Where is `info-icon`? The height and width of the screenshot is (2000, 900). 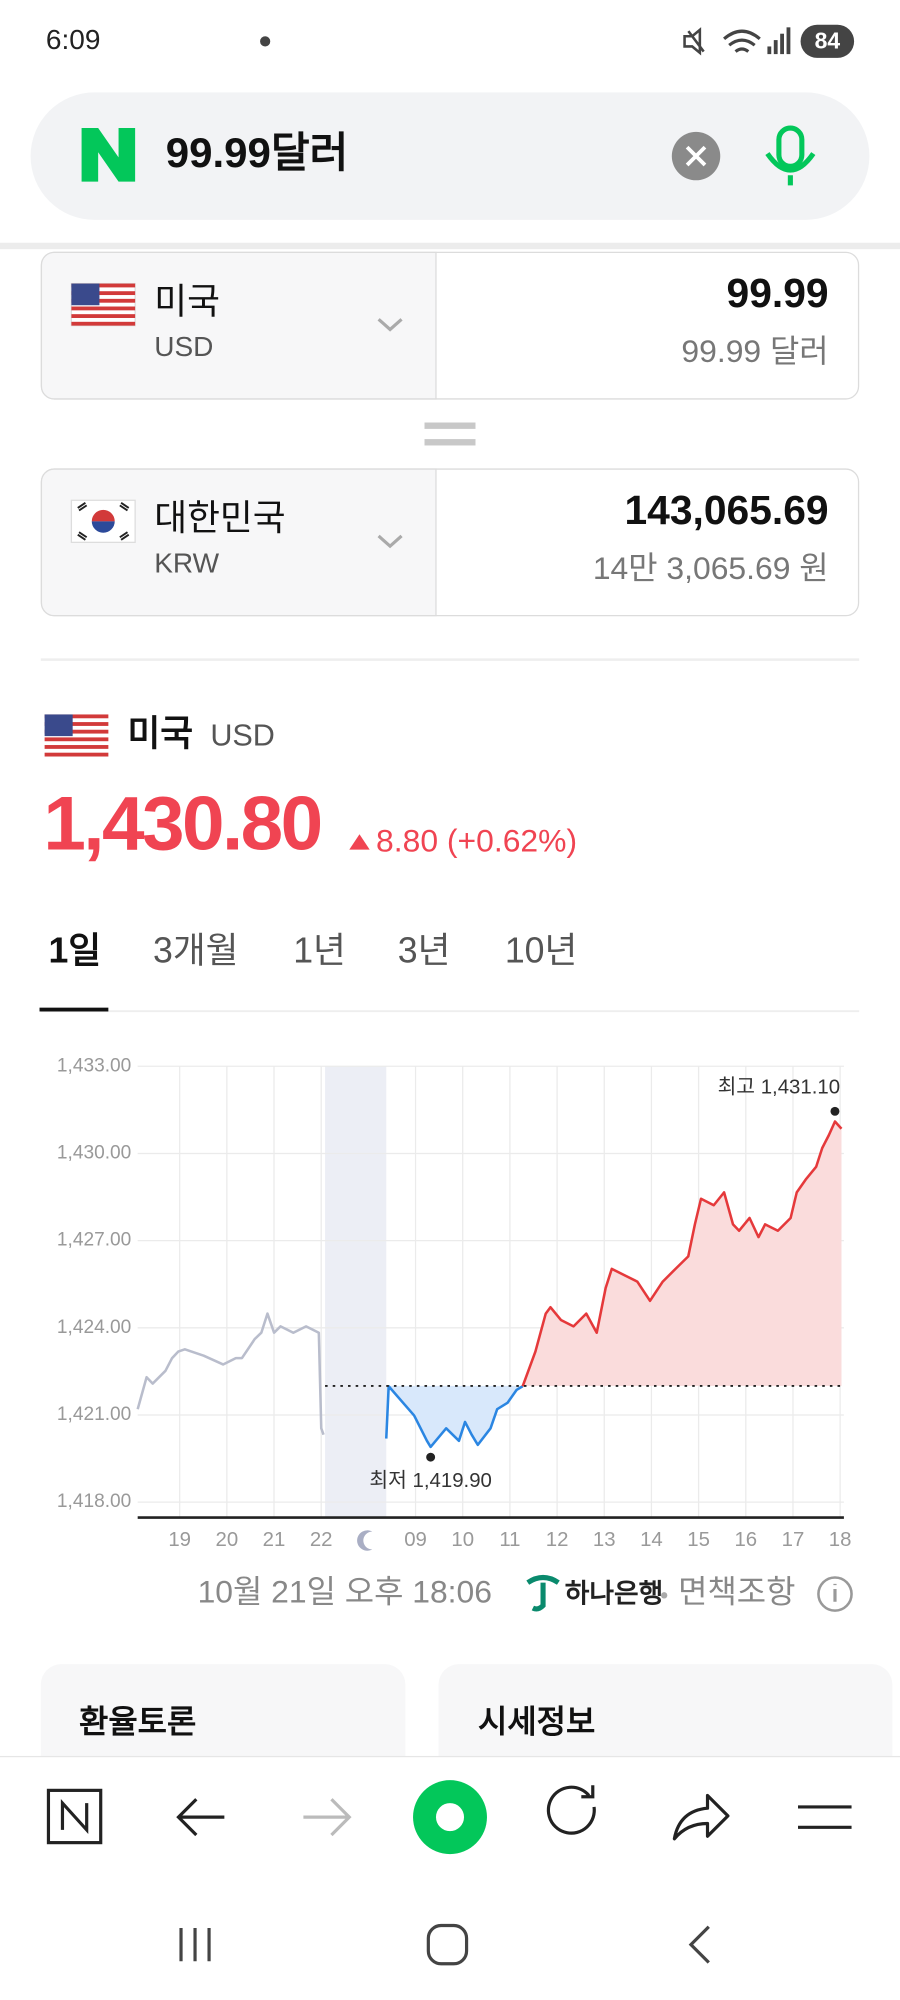
info-icon is located at coordinates (835, 1594).